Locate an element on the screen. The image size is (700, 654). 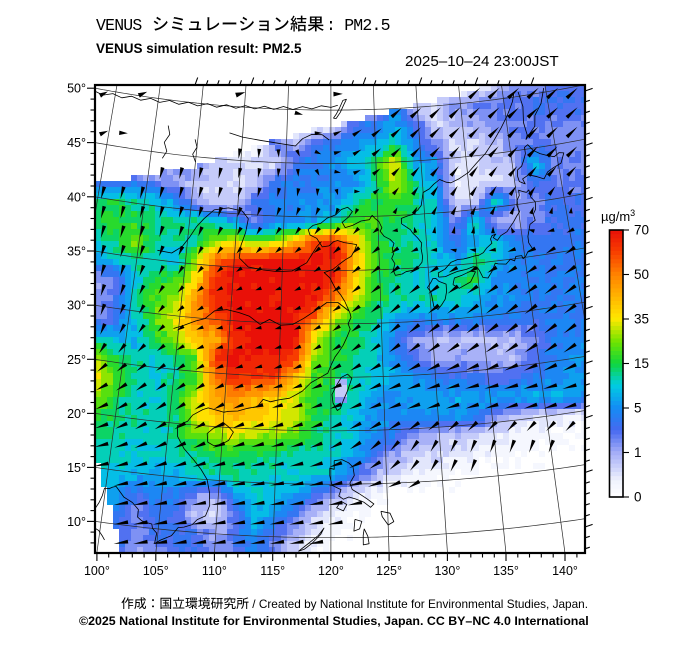
svg-text: 120° is located at coordinates (331, 571).